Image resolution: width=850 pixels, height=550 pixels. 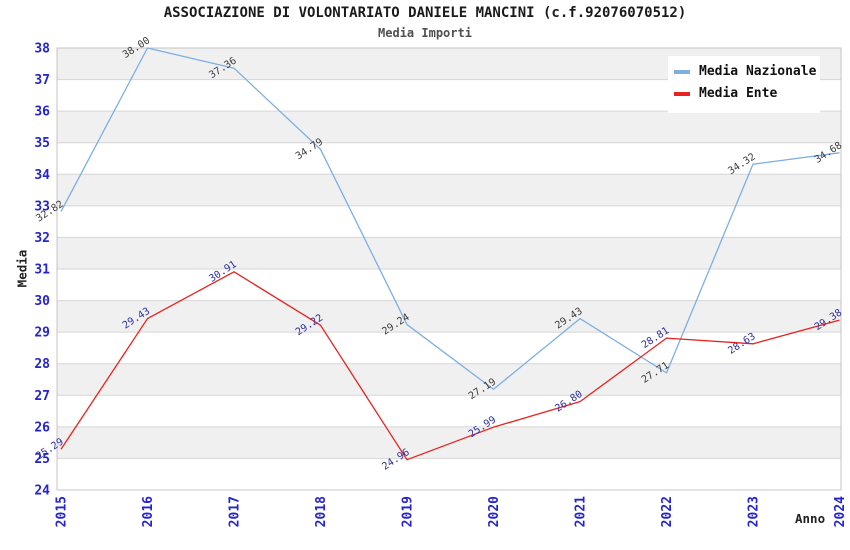 I want to click on y-tick-label: 29, so click(x=42, y=333).